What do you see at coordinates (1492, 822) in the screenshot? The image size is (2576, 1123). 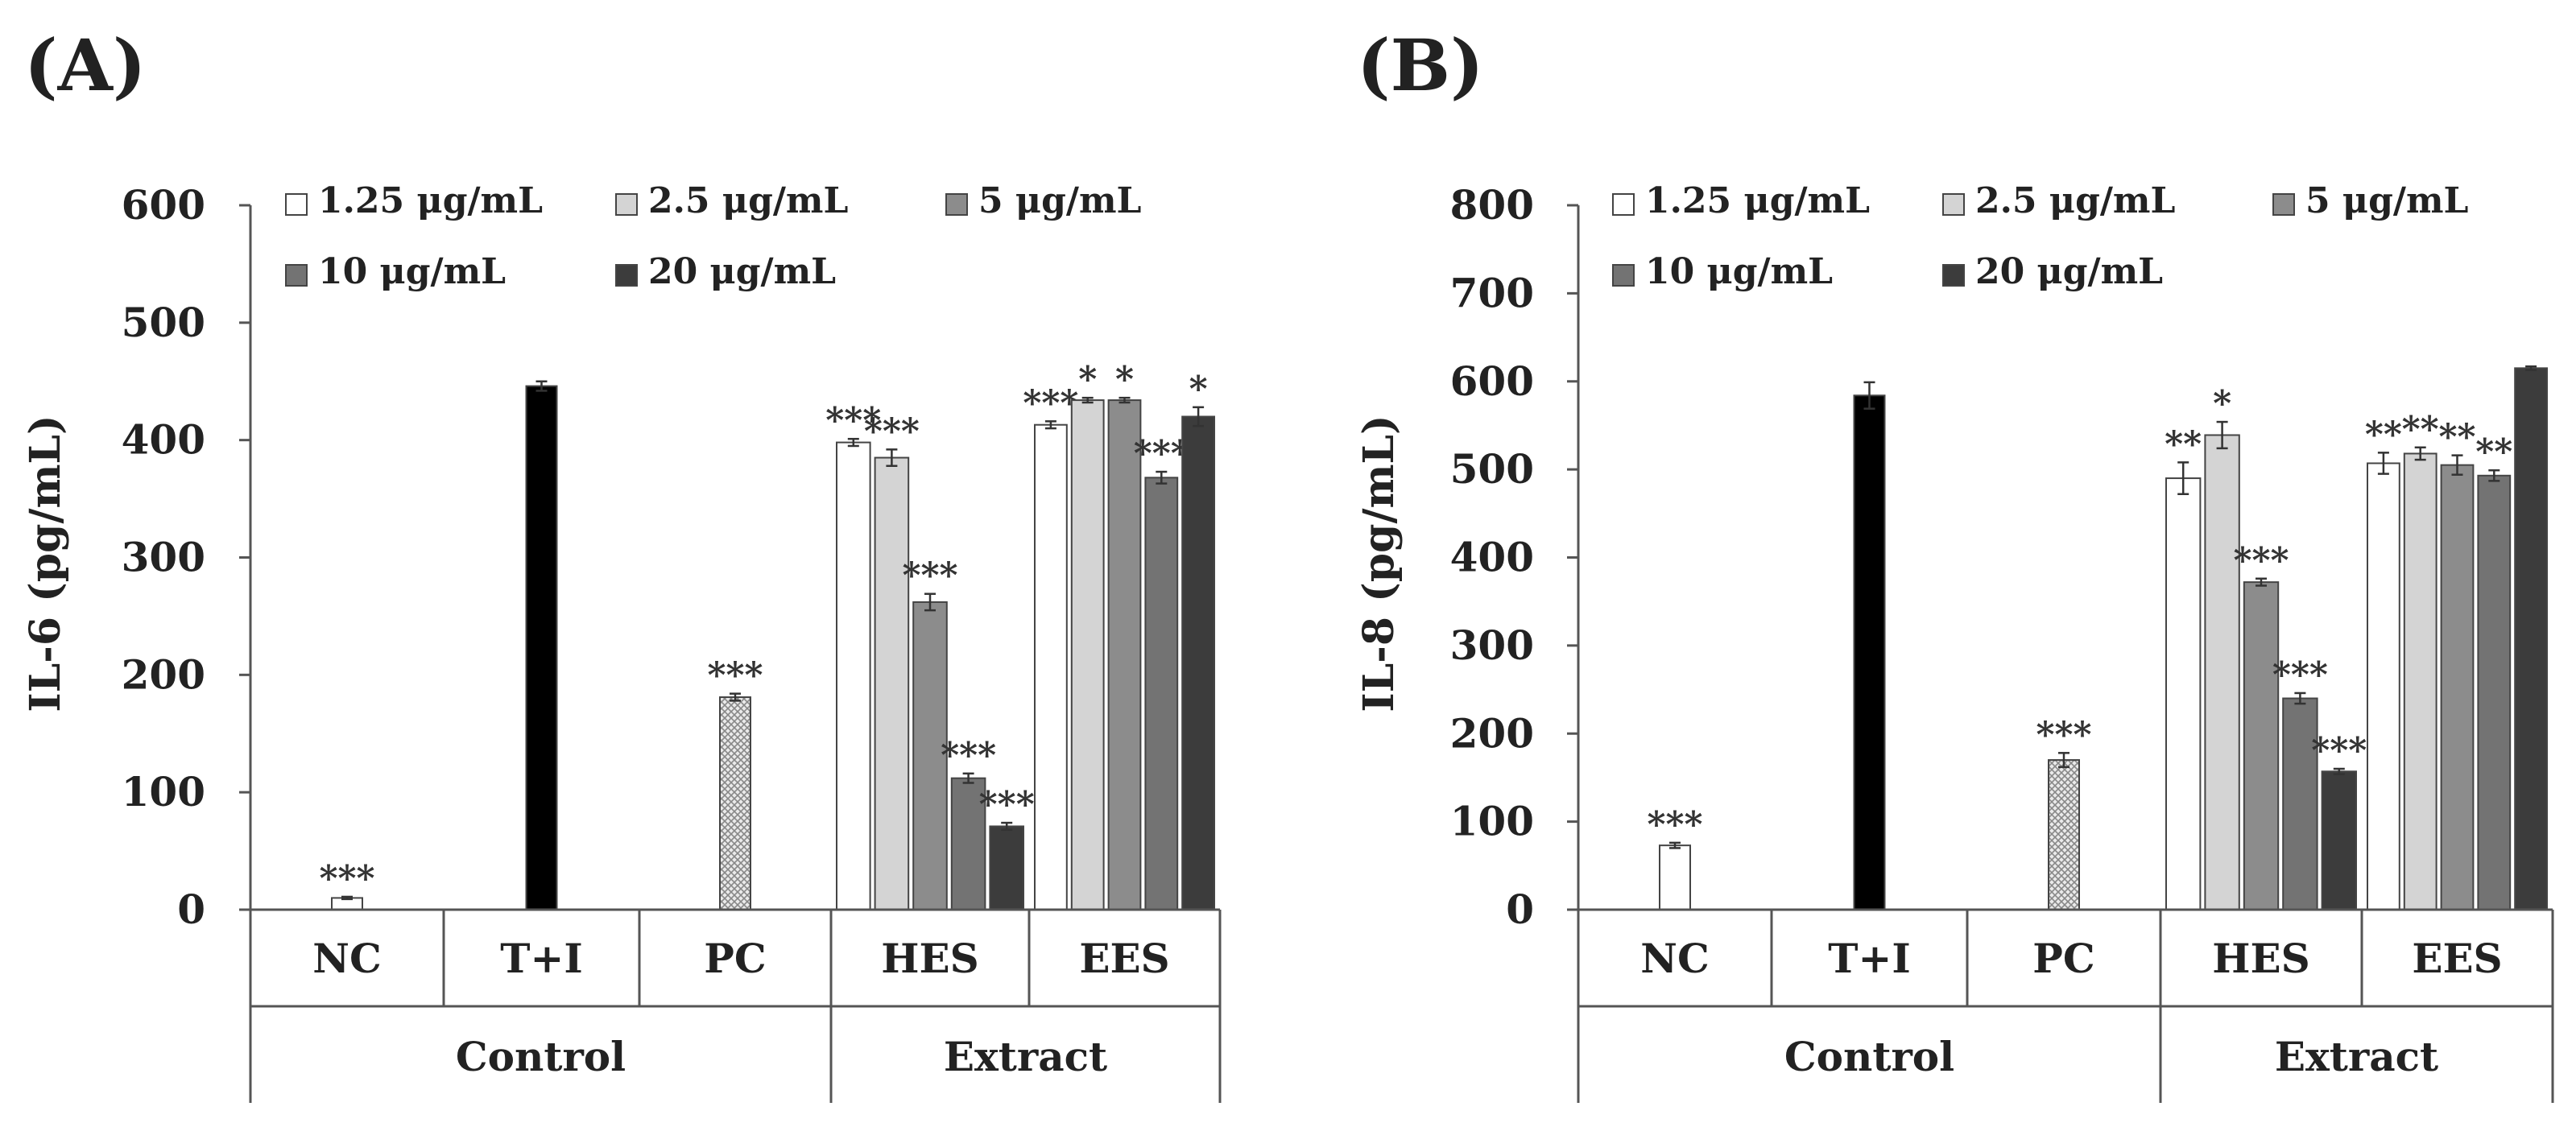 I see `y-tick-label: 100` at bounding box center [1492, 822].